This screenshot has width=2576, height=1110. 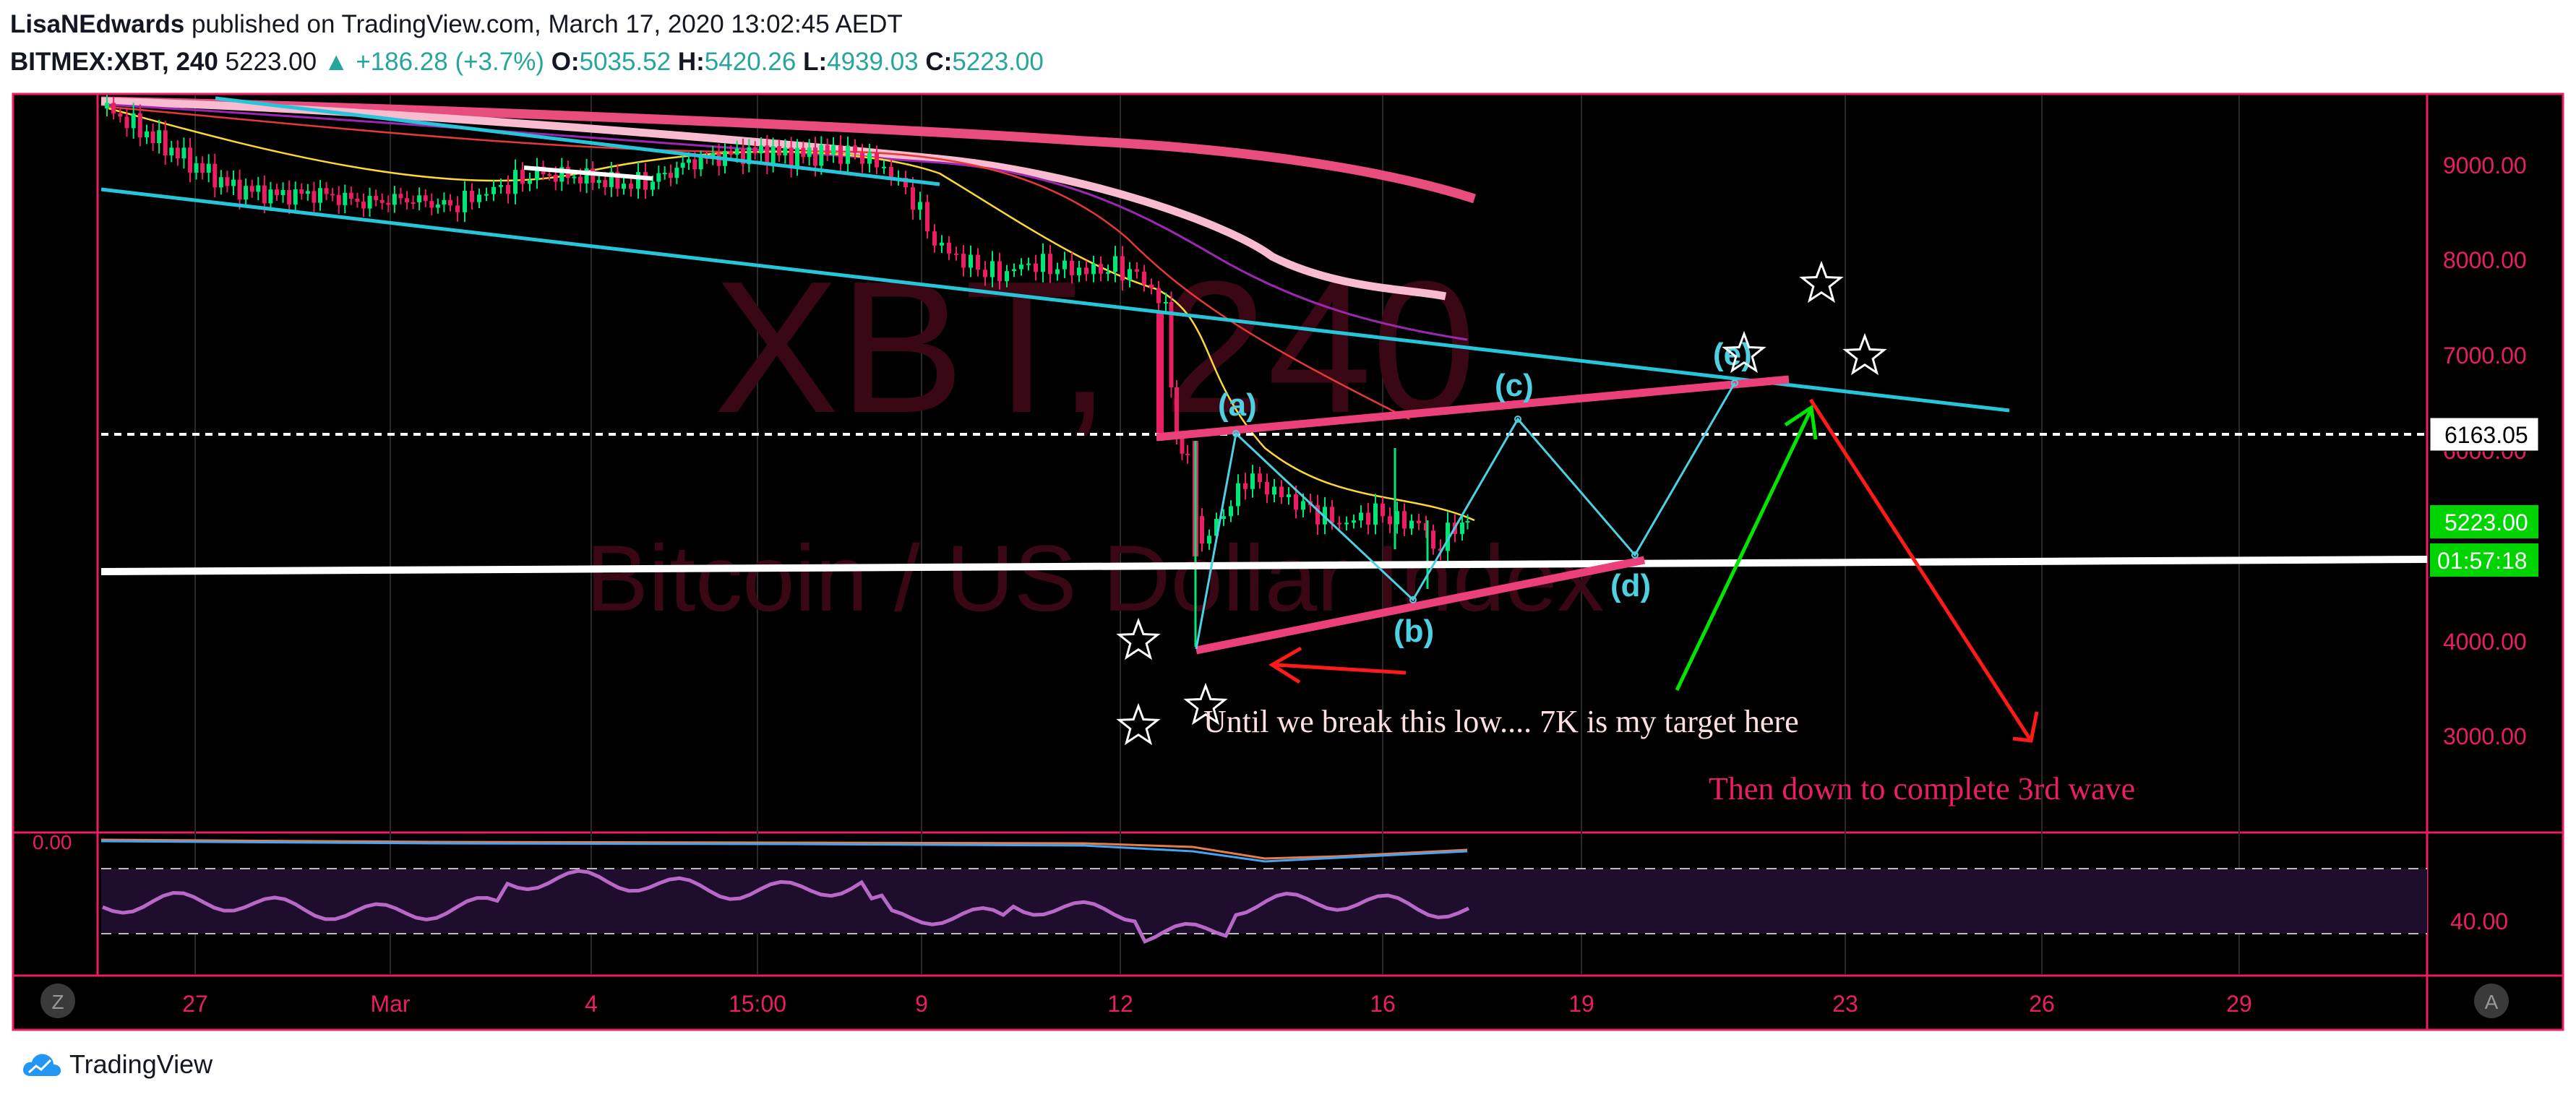 What do you see at coordinates (998, 62) in the screenshot?
I see `close-value: 5223.00` at bounding box center [998, 62].